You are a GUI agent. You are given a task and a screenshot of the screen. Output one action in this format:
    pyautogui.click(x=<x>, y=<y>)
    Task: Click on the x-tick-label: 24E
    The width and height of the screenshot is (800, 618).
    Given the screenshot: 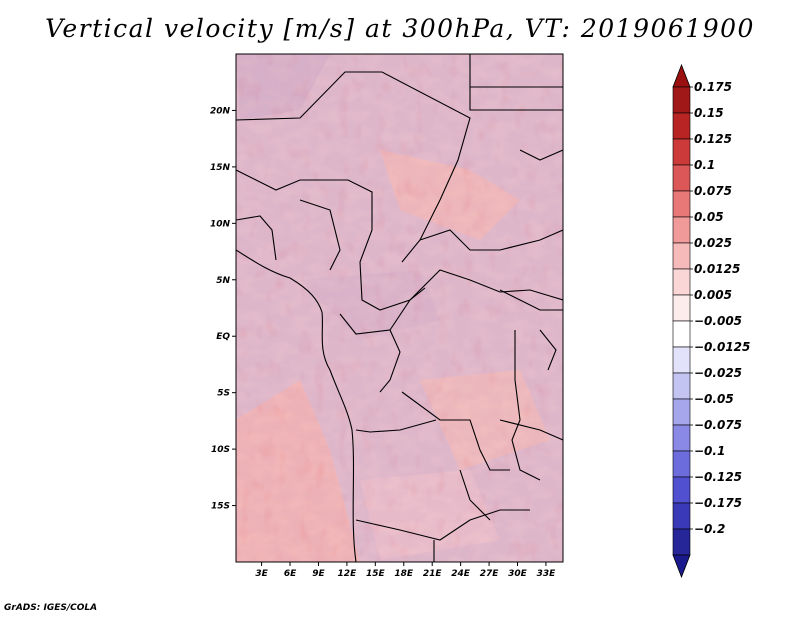 What is the action you would take?
    pyautogui.click(x=461, y=574)
    